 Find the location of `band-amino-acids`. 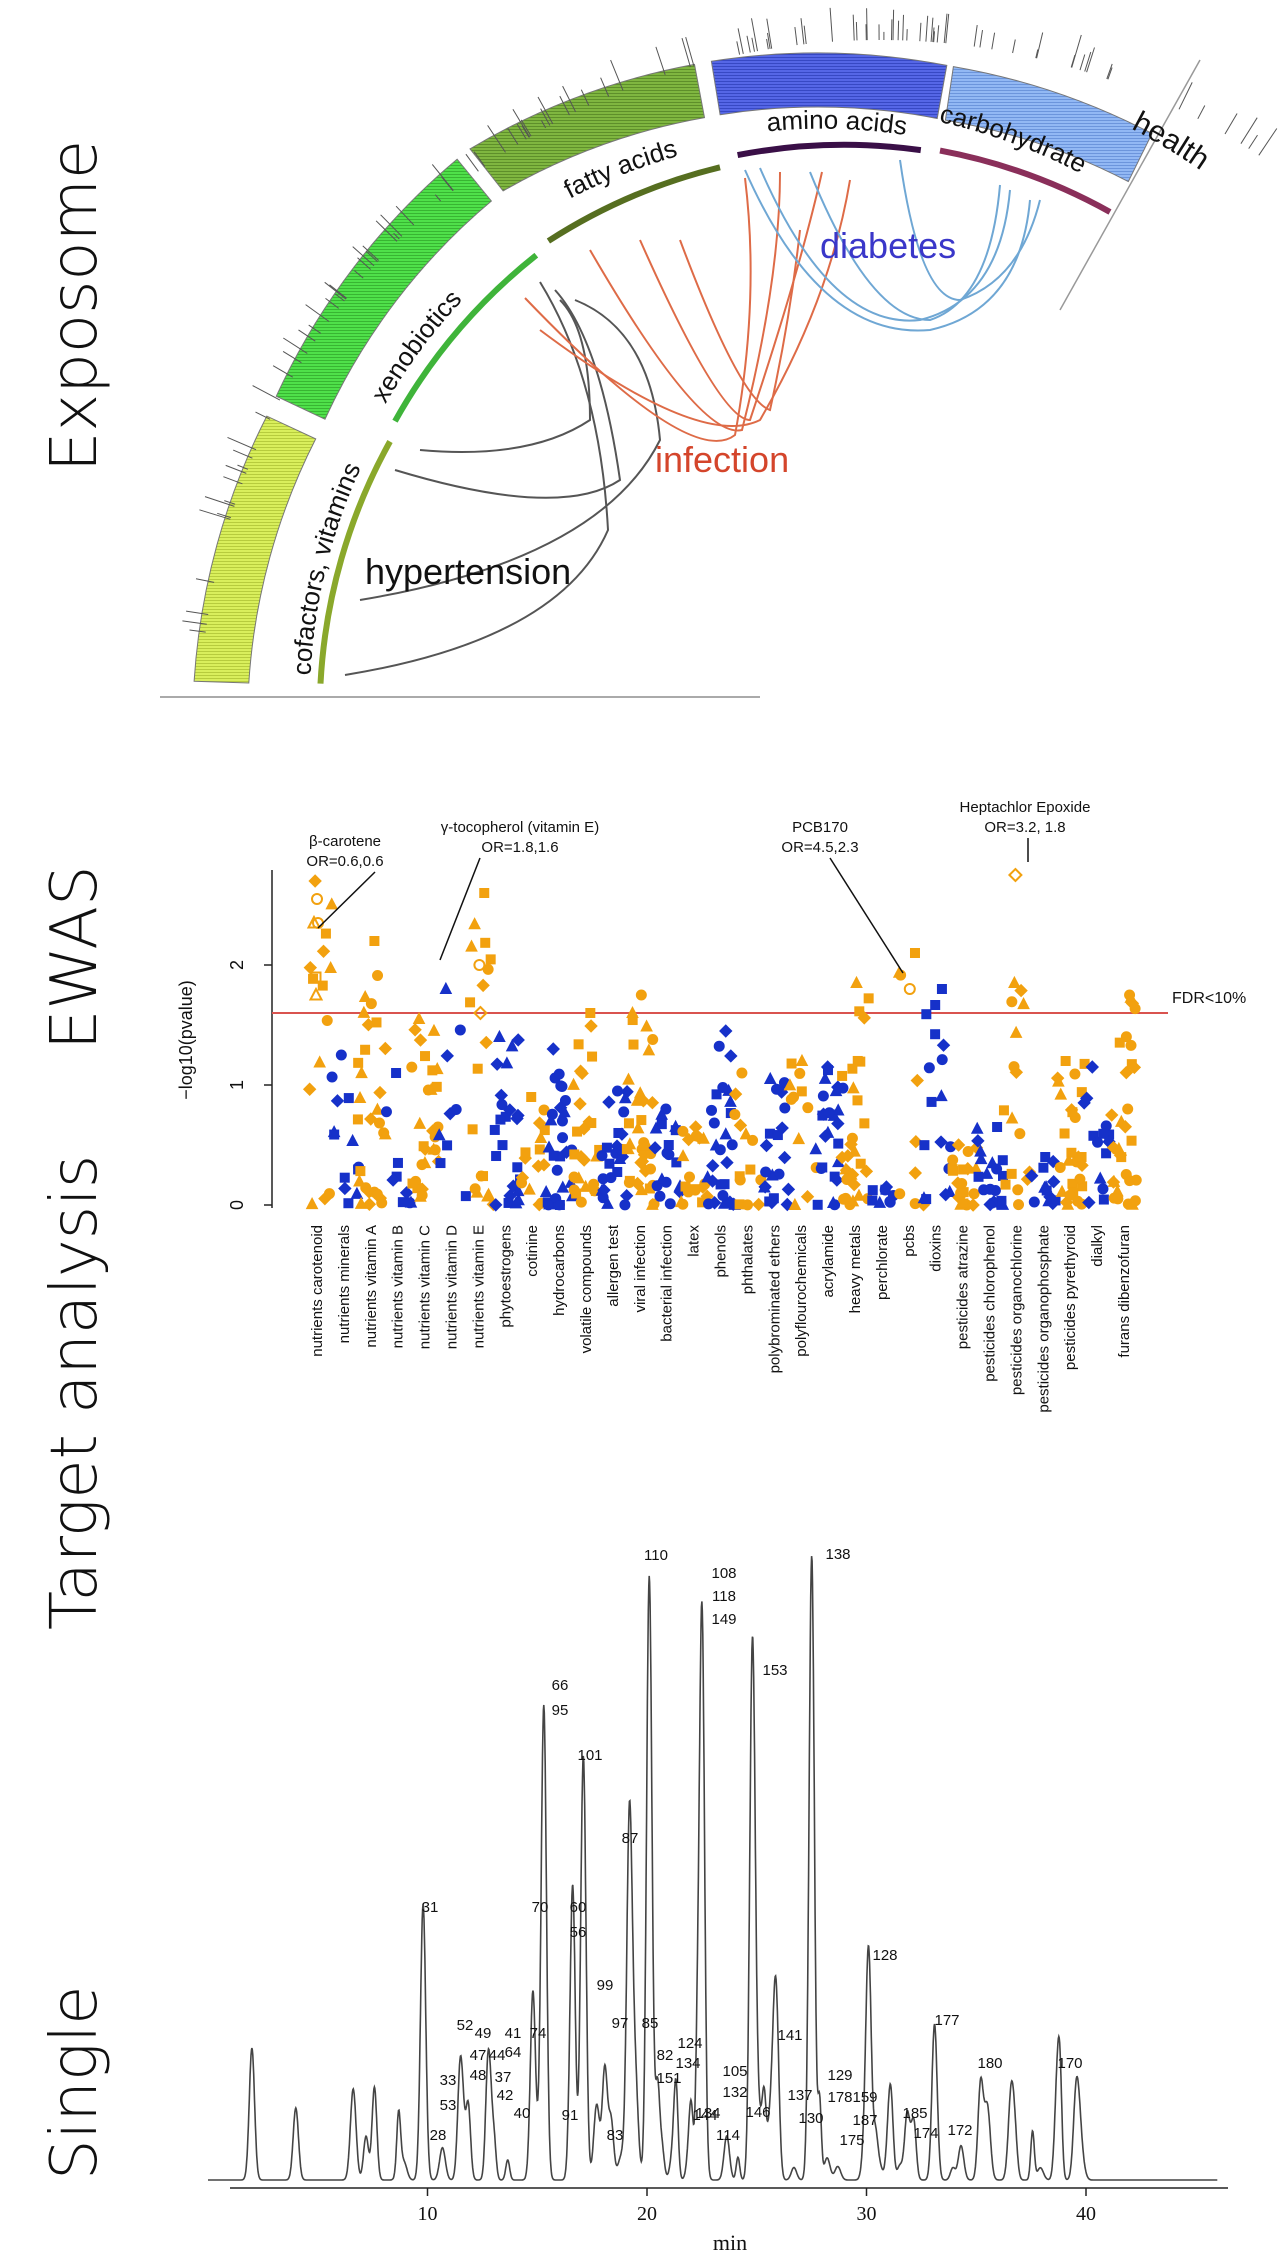

band-amino-acids is located at coordinates (829, 86).